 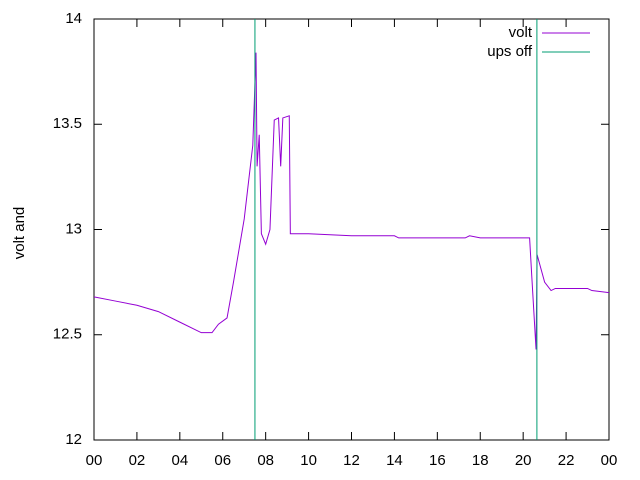 I want to click on y-tick-label: 13, so click(x=73, y=228).